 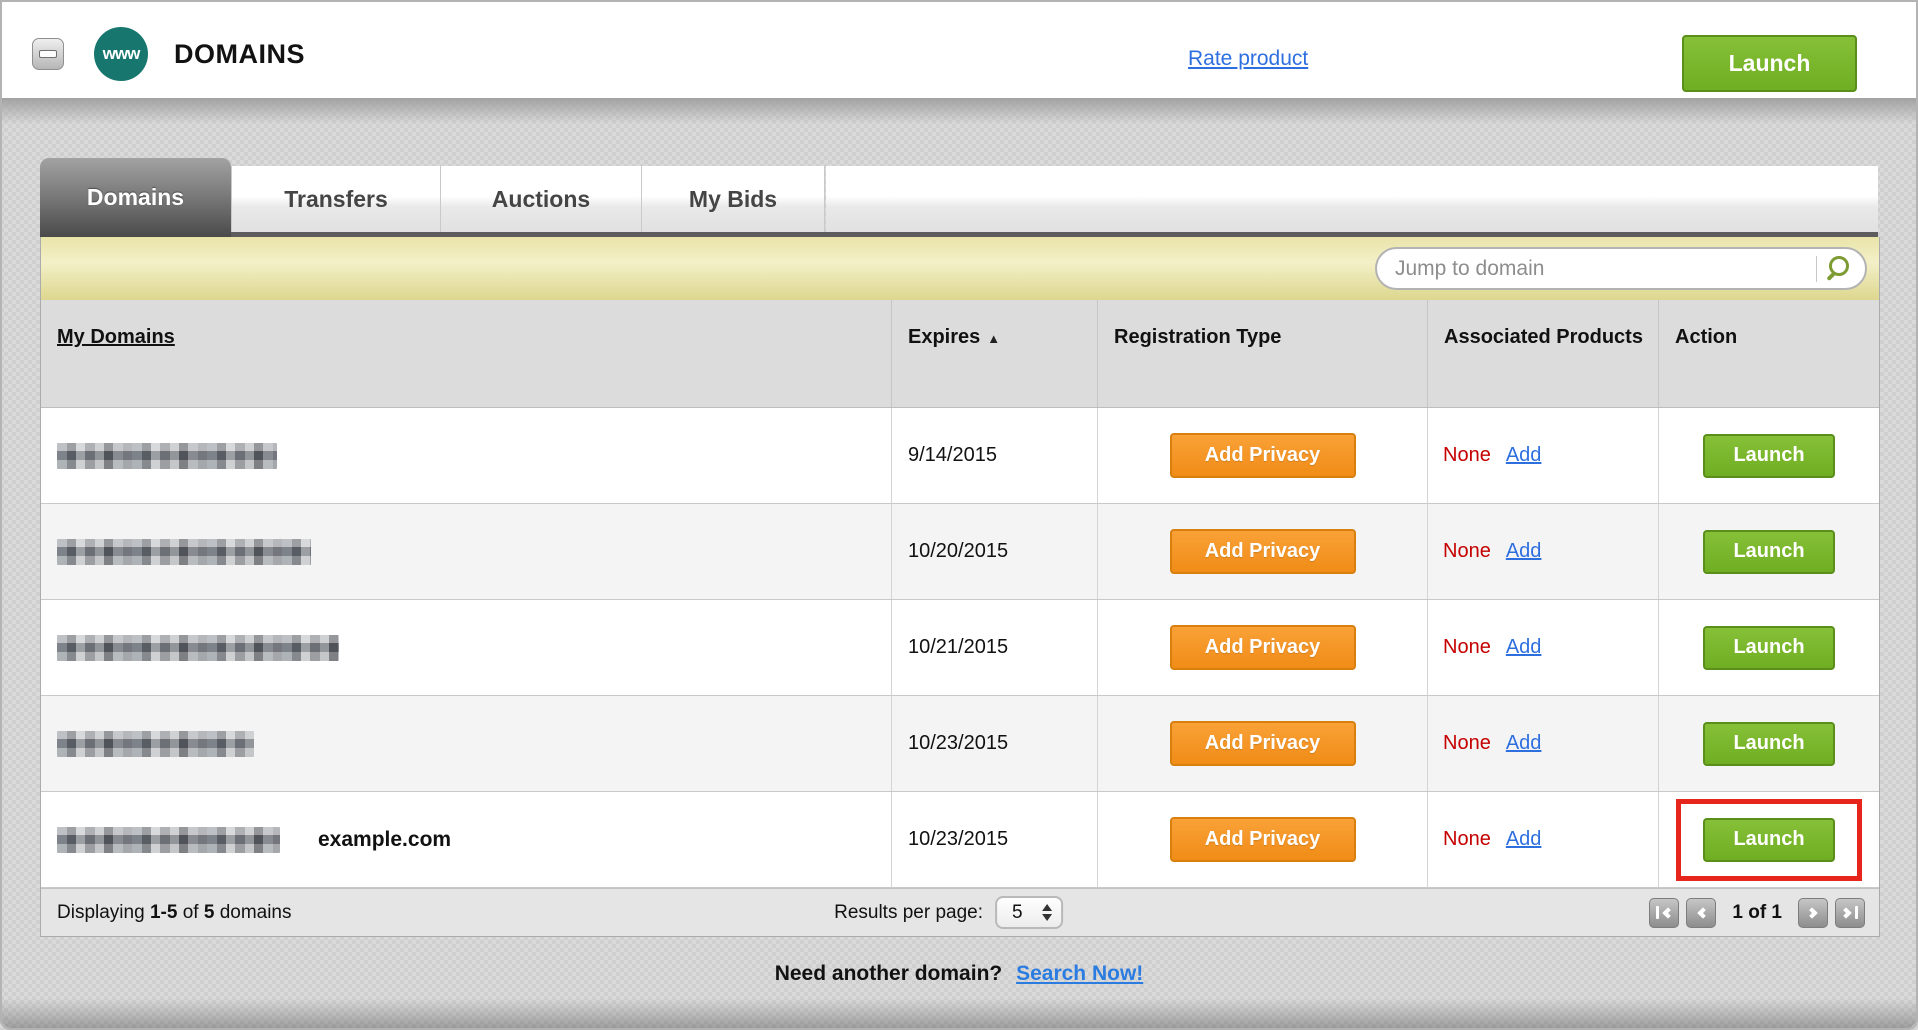 I want to click on results-per-page-select: 5, so click(x=1029, y=912).